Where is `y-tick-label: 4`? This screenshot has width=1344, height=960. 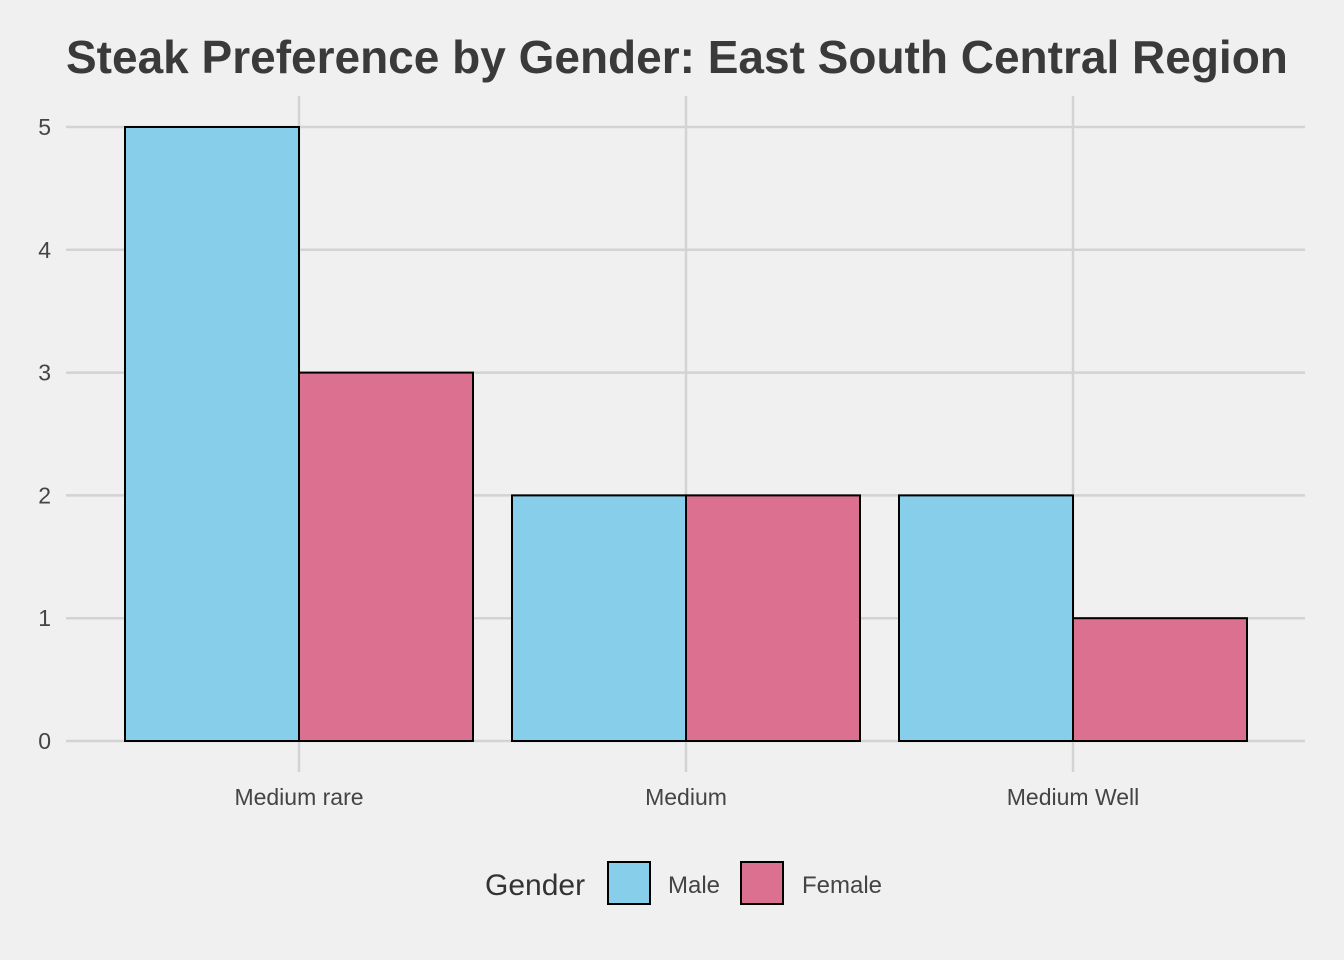
y-tick-label: 4 is located at coordinates (44, 250).